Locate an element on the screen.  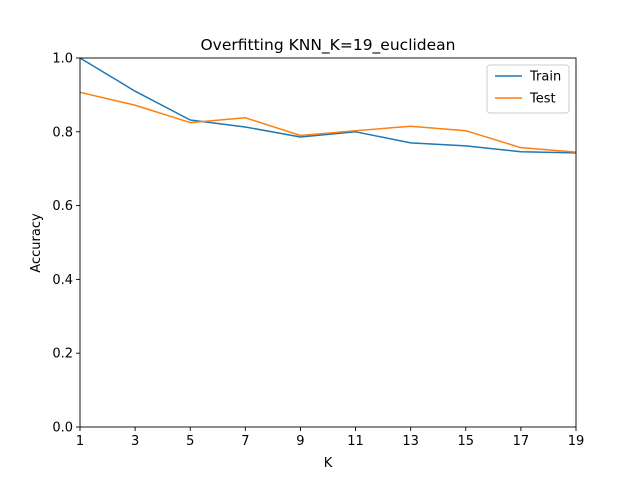
chart-title: Overfitting KNN_K=19_euclidean is located at coordinates (327, 45).